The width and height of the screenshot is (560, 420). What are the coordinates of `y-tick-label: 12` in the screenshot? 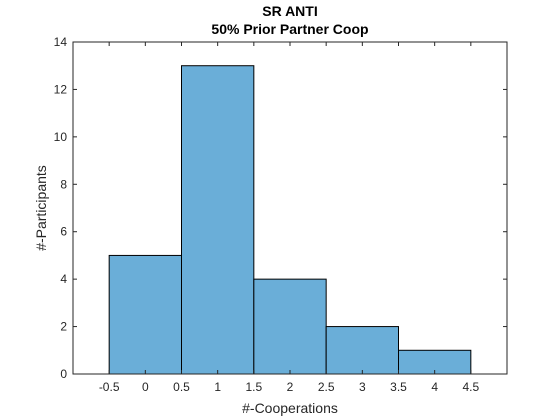 It's located at (61, 89).